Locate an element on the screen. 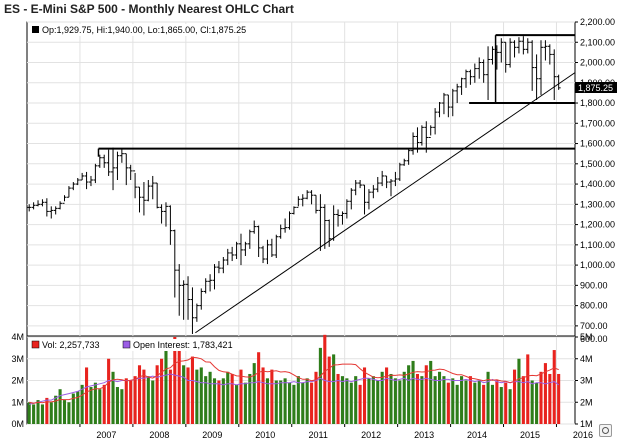 Image resolution: width=620 pixels, height=443 pixels. volume-average-line is located at coordinates (294, 380).